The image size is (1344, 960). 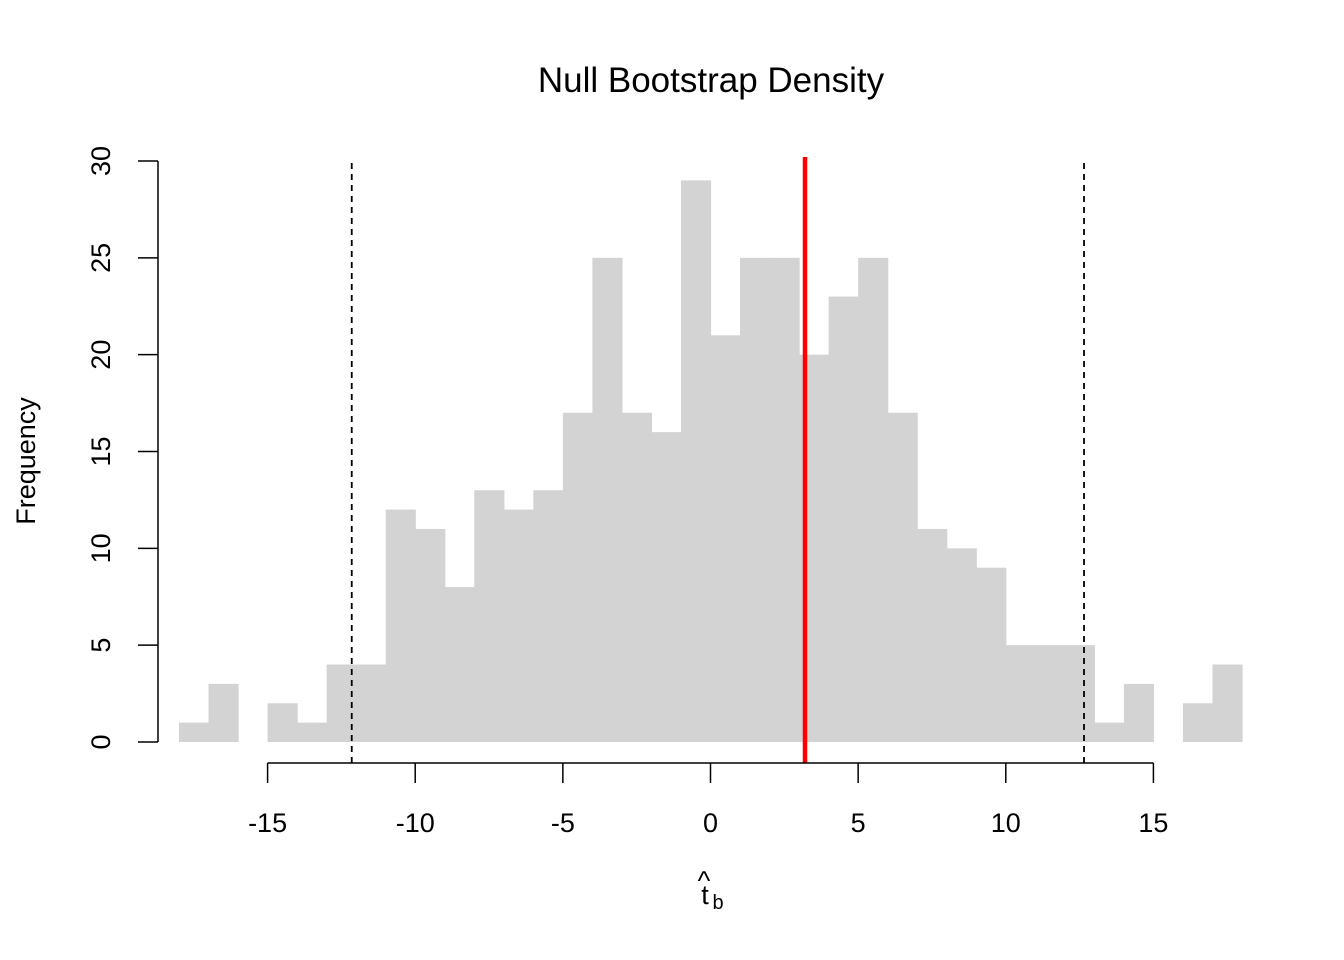 I want to click on x-axis-label-subscript: b, so click(x=717, y=903).